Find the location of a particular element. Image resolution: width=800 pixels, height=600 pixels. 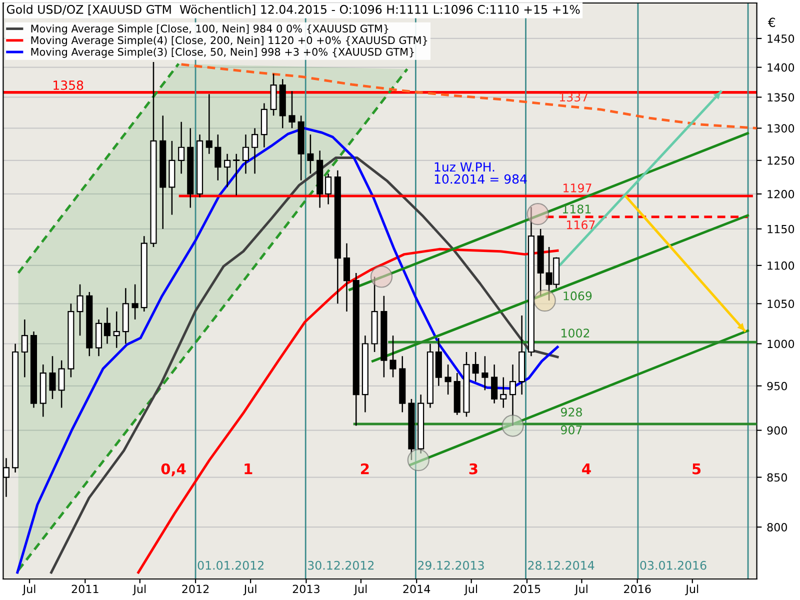

y-tick-label: 800 is located at coordinates (777, 527).